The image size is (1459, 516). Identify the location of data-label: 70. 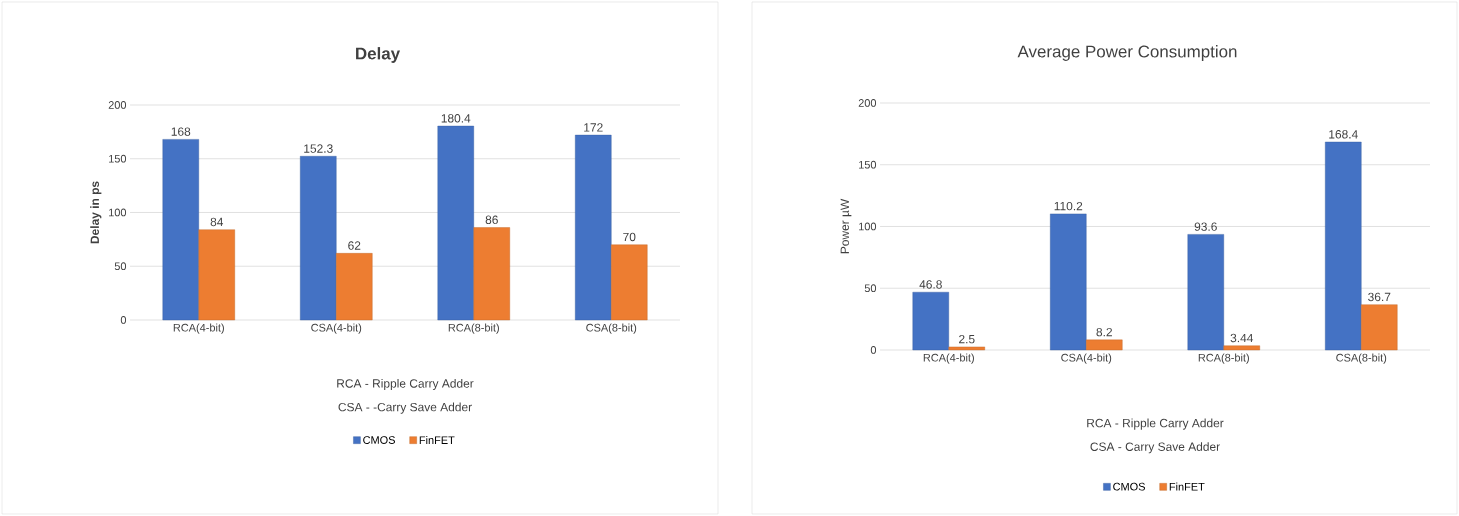
(629, 237).